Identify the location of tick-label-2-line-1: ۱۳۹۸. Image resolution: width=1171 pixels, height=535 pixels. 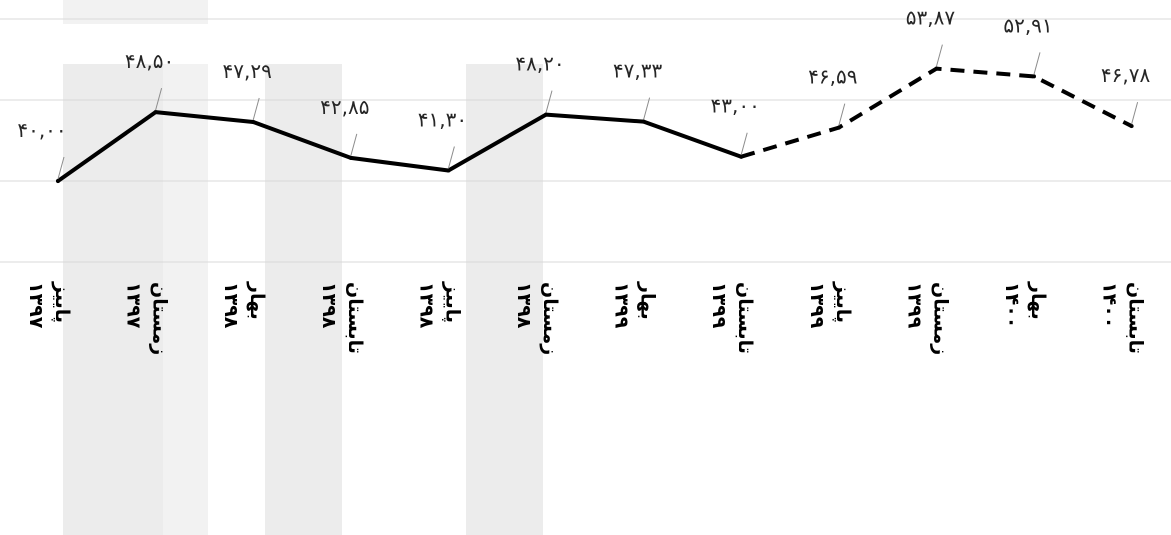
(231, 305).